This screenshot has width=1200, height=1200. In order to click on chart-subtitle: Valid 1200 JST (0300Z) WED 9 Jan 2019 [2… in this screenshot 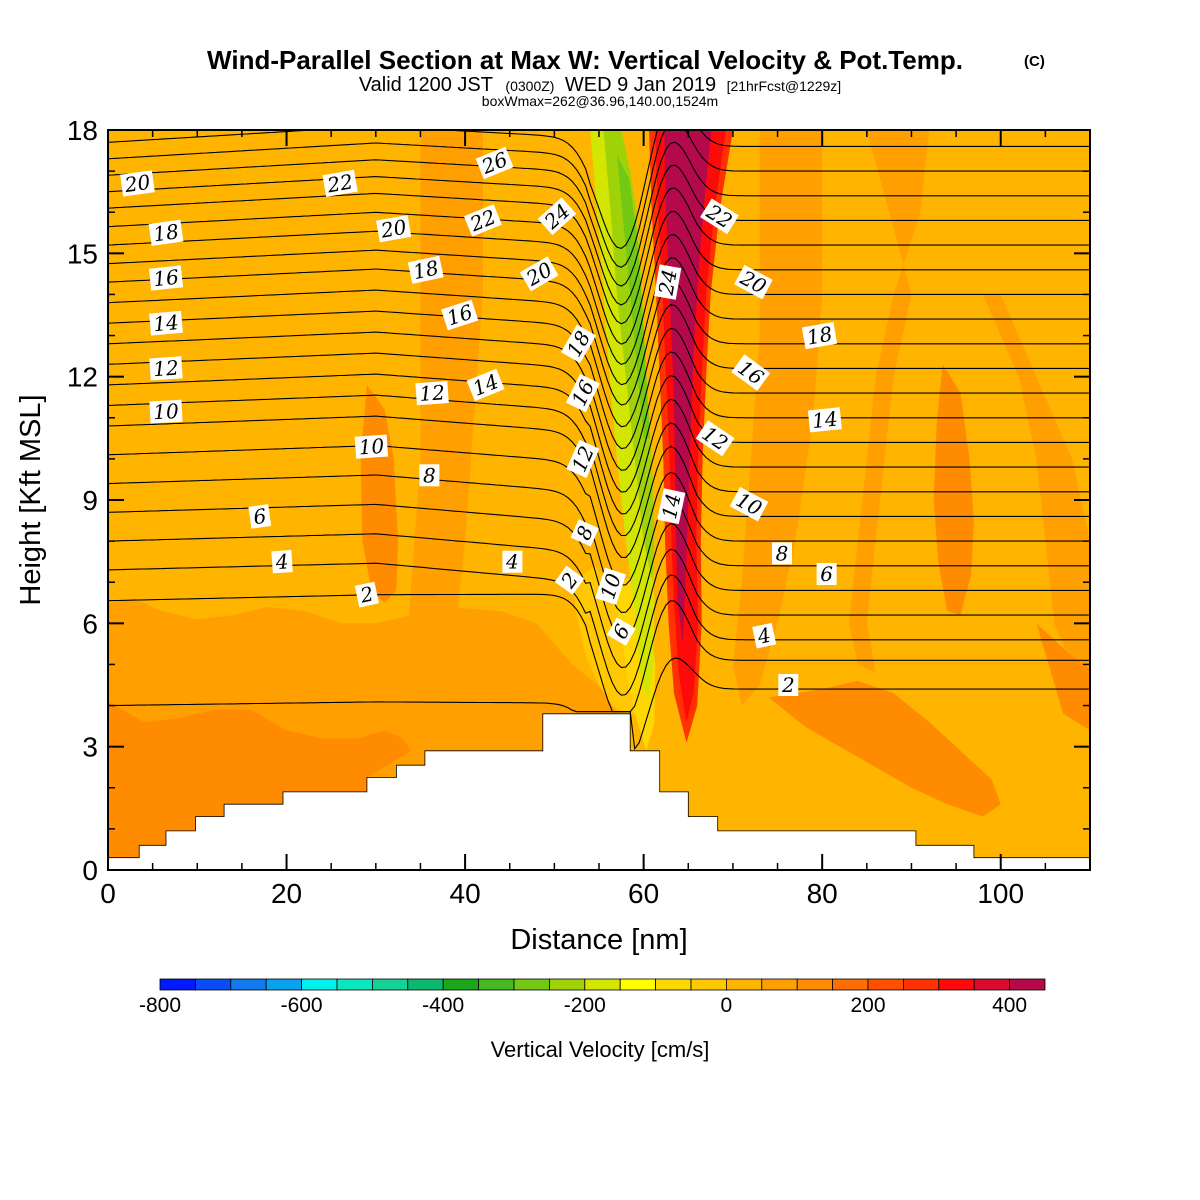, I will do `click(600, 85)`.